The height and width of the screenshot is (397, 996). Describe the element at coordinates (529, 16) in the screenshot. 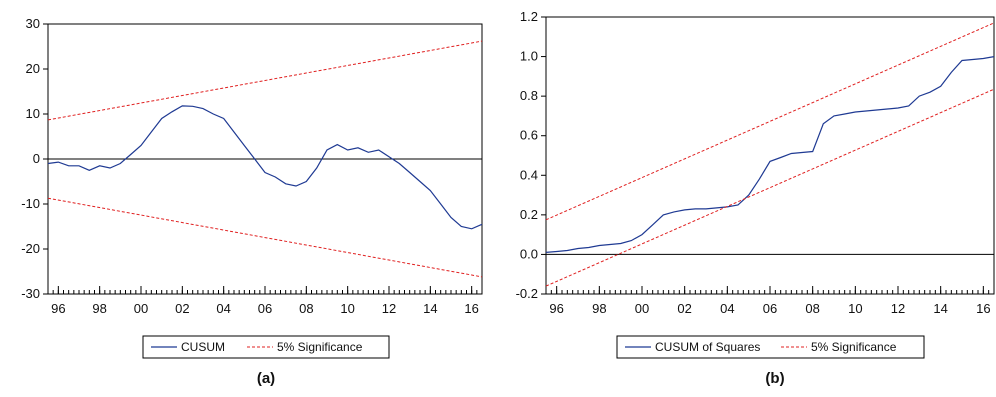

I see `y-tick-label: 1.2` at that location.